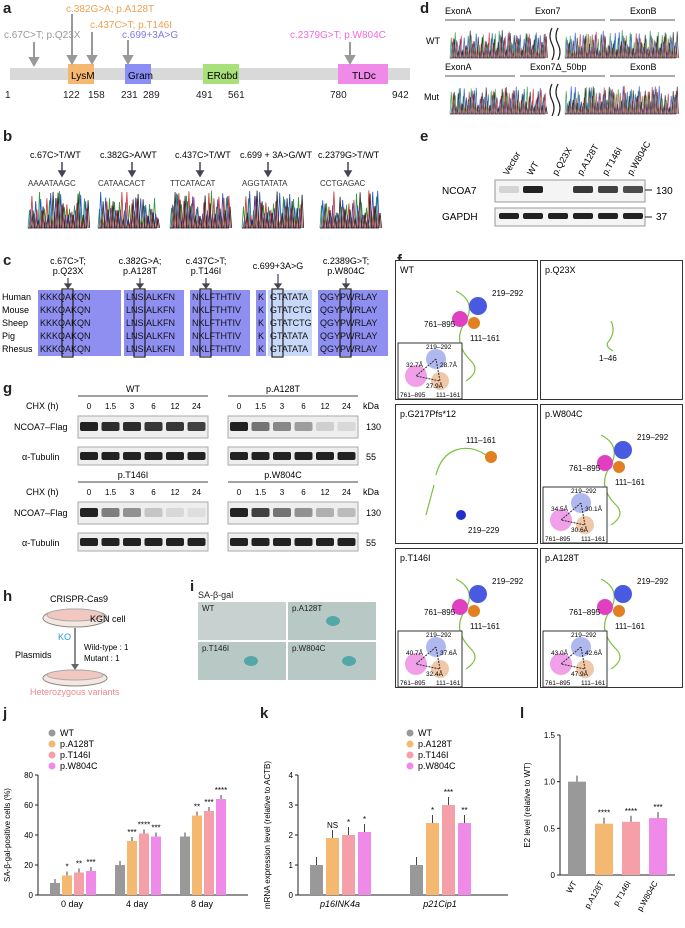 The height and width of the screenshot is (928, 685). What do you see at coordinates (150, 336) in the screenshot?
I see `alignment-sequence: LNSIALKFN` at bounding box center [150, 336].